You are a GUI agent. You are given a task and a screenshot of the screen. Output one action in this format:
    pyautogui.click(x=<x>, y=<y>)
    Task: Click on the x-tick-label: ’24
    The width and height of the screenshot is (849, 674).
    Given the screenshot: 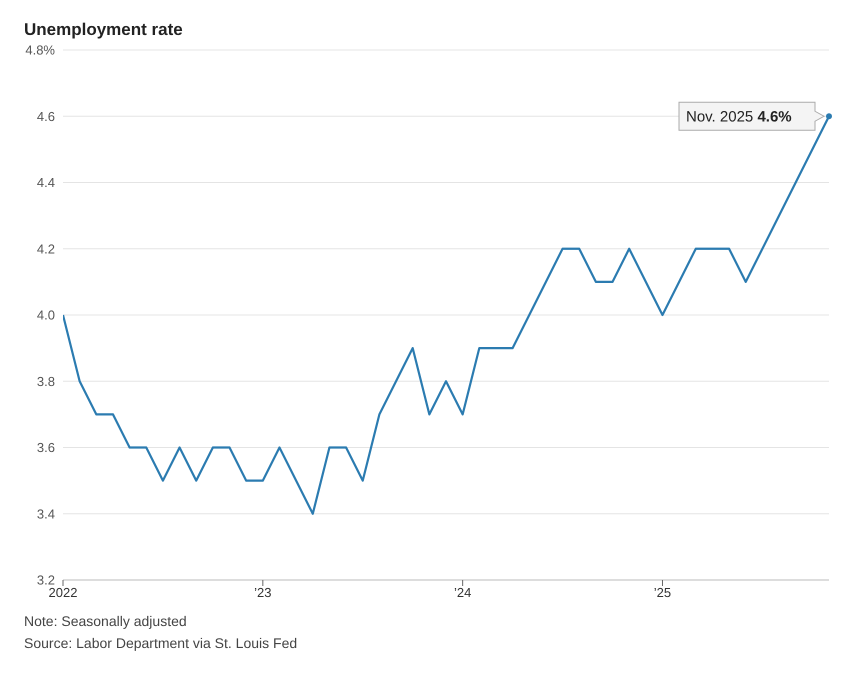 What is the action you would take?
    pyautogui.click(x=463, y=592)
    